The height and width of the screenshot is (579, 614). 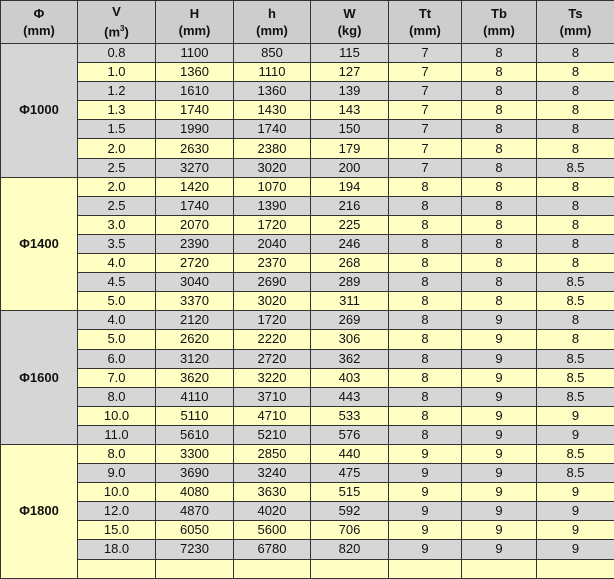 I want to click on table-cell: 1.2, so click(x=117, y=91).